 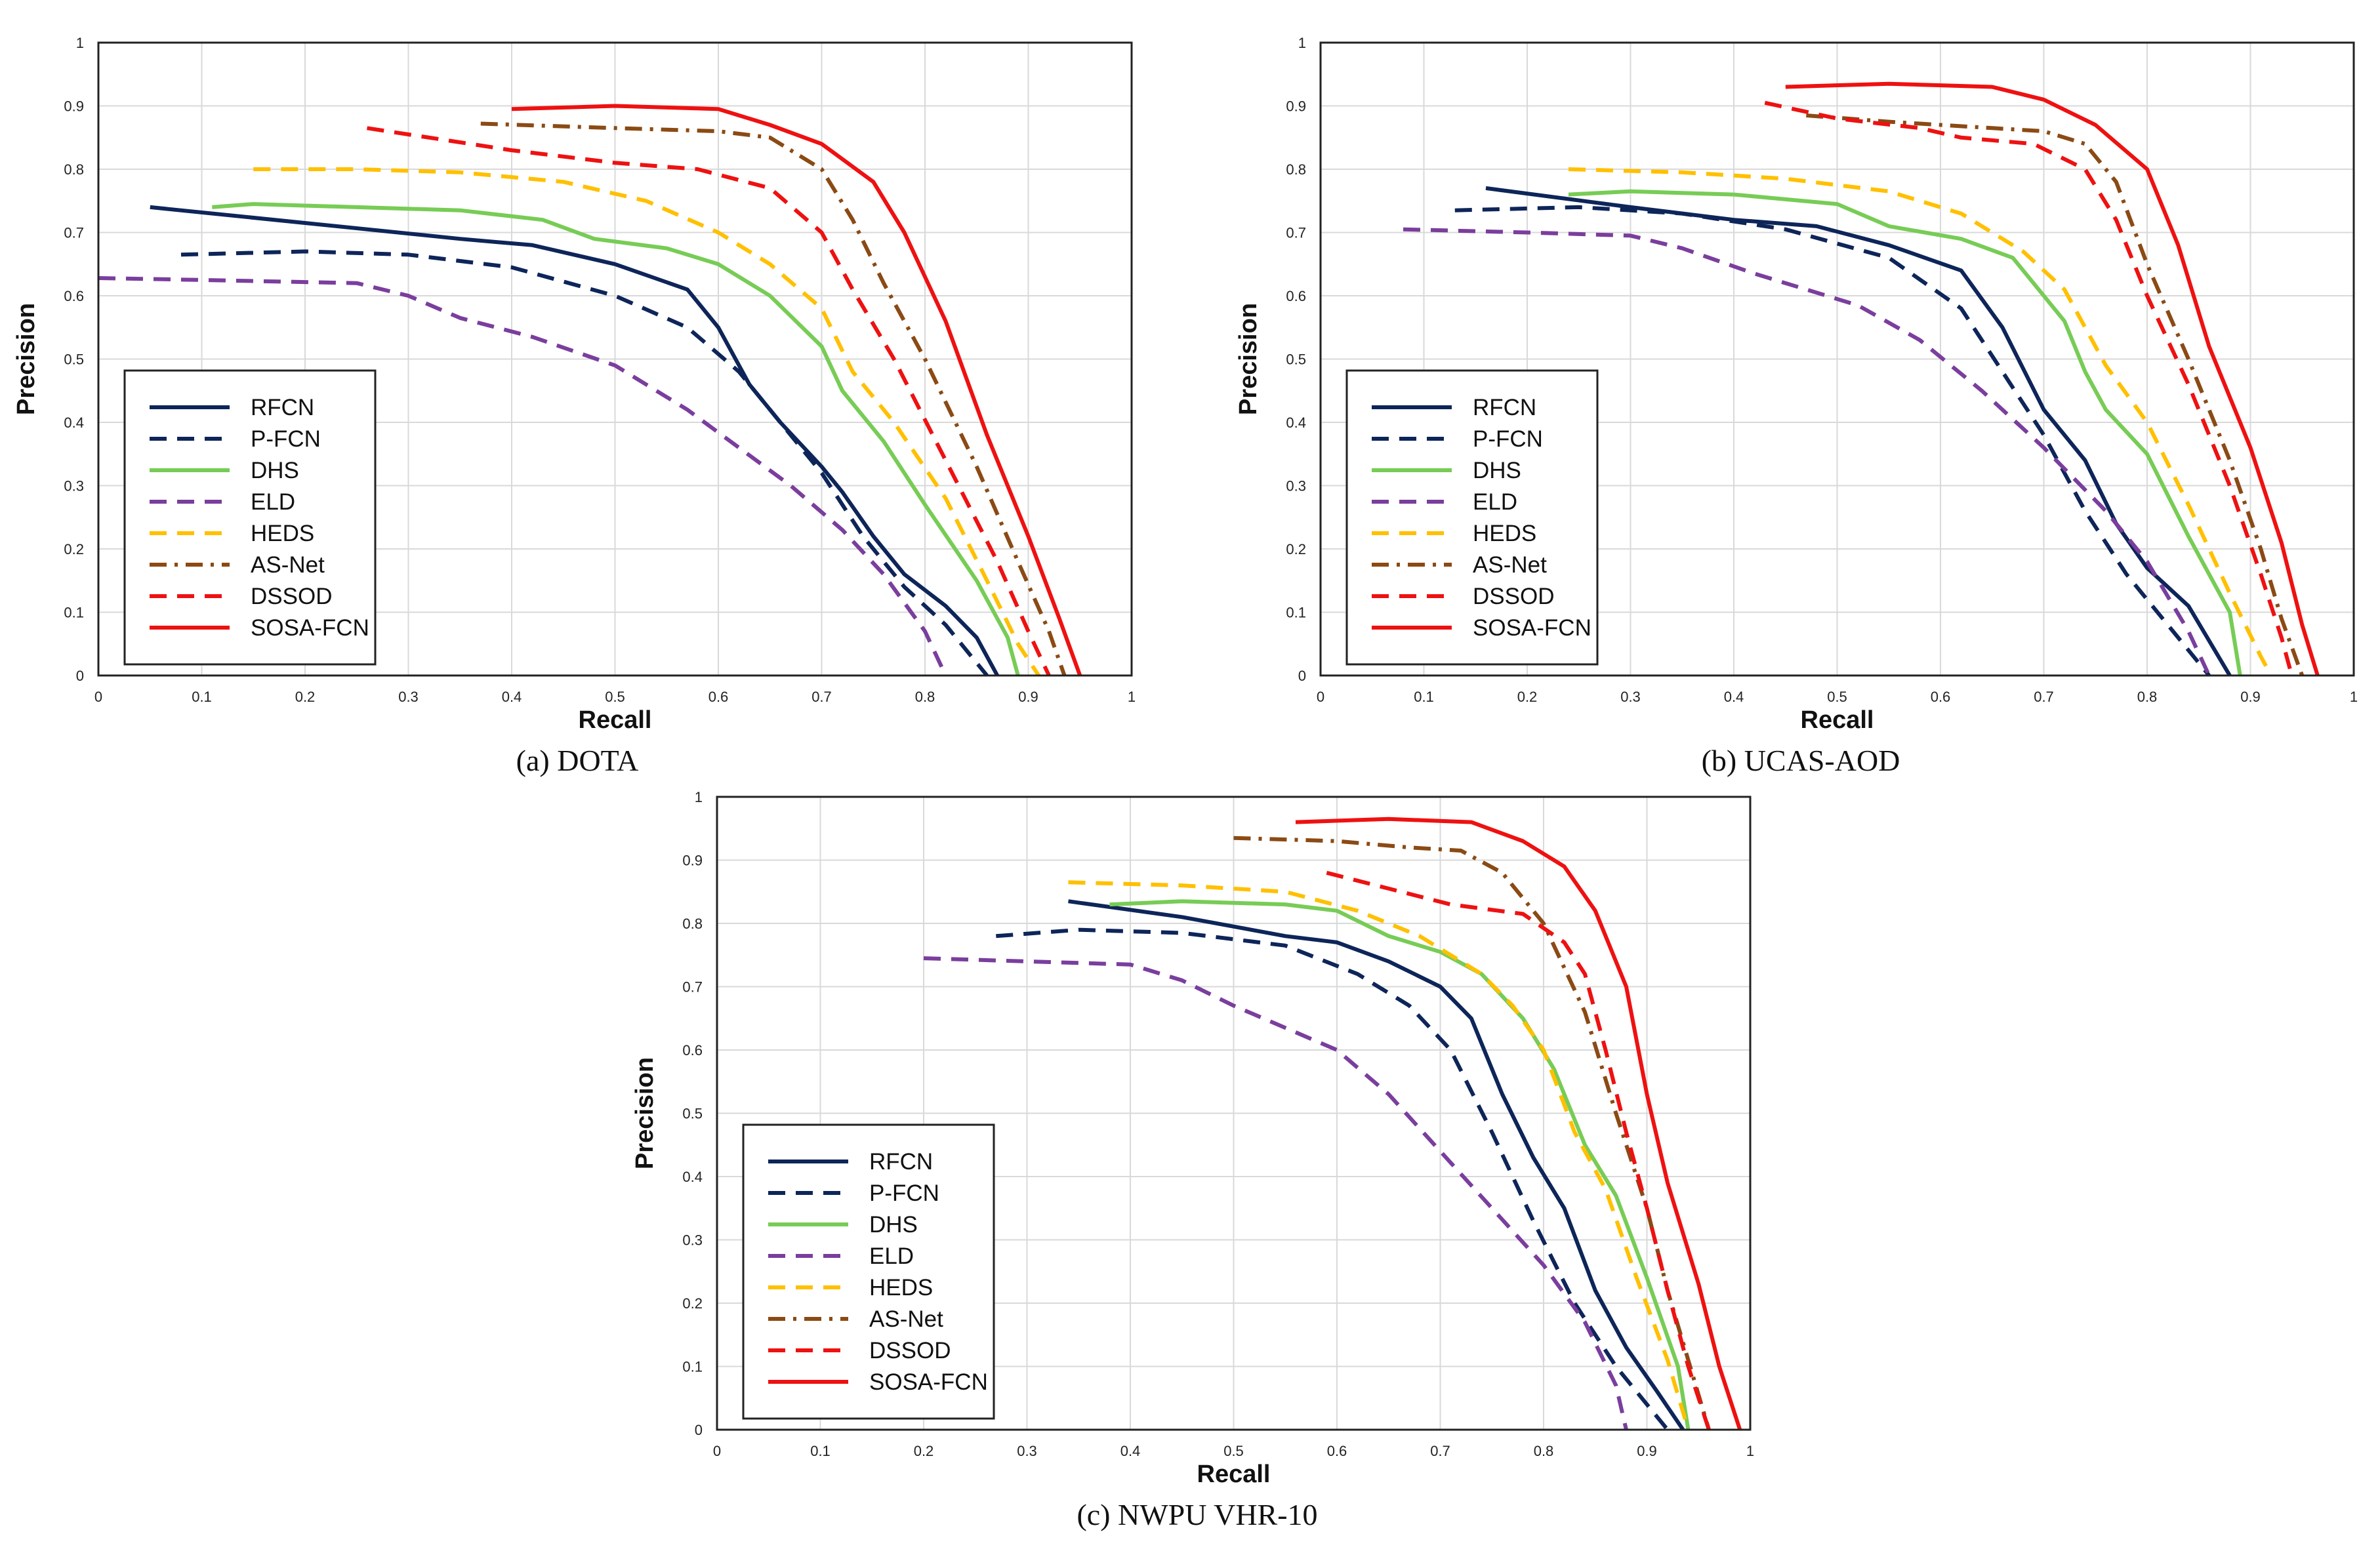 I want to click on series-line-as-net, so click(x=773, y=398).